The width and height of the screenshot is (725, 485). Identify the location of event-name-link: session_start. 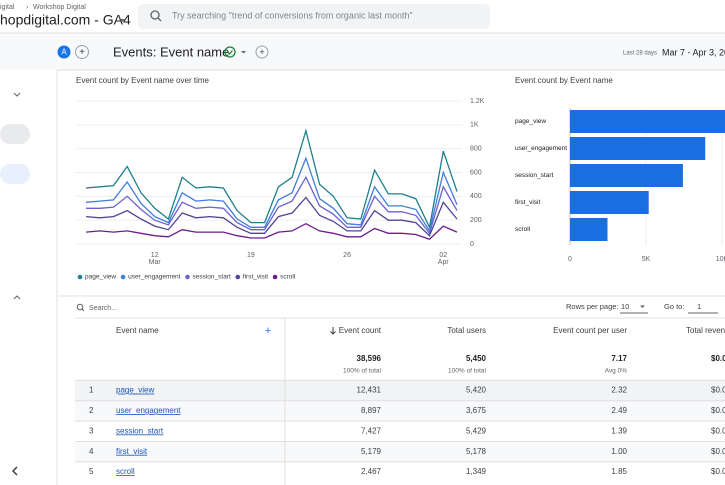
(140, 430).